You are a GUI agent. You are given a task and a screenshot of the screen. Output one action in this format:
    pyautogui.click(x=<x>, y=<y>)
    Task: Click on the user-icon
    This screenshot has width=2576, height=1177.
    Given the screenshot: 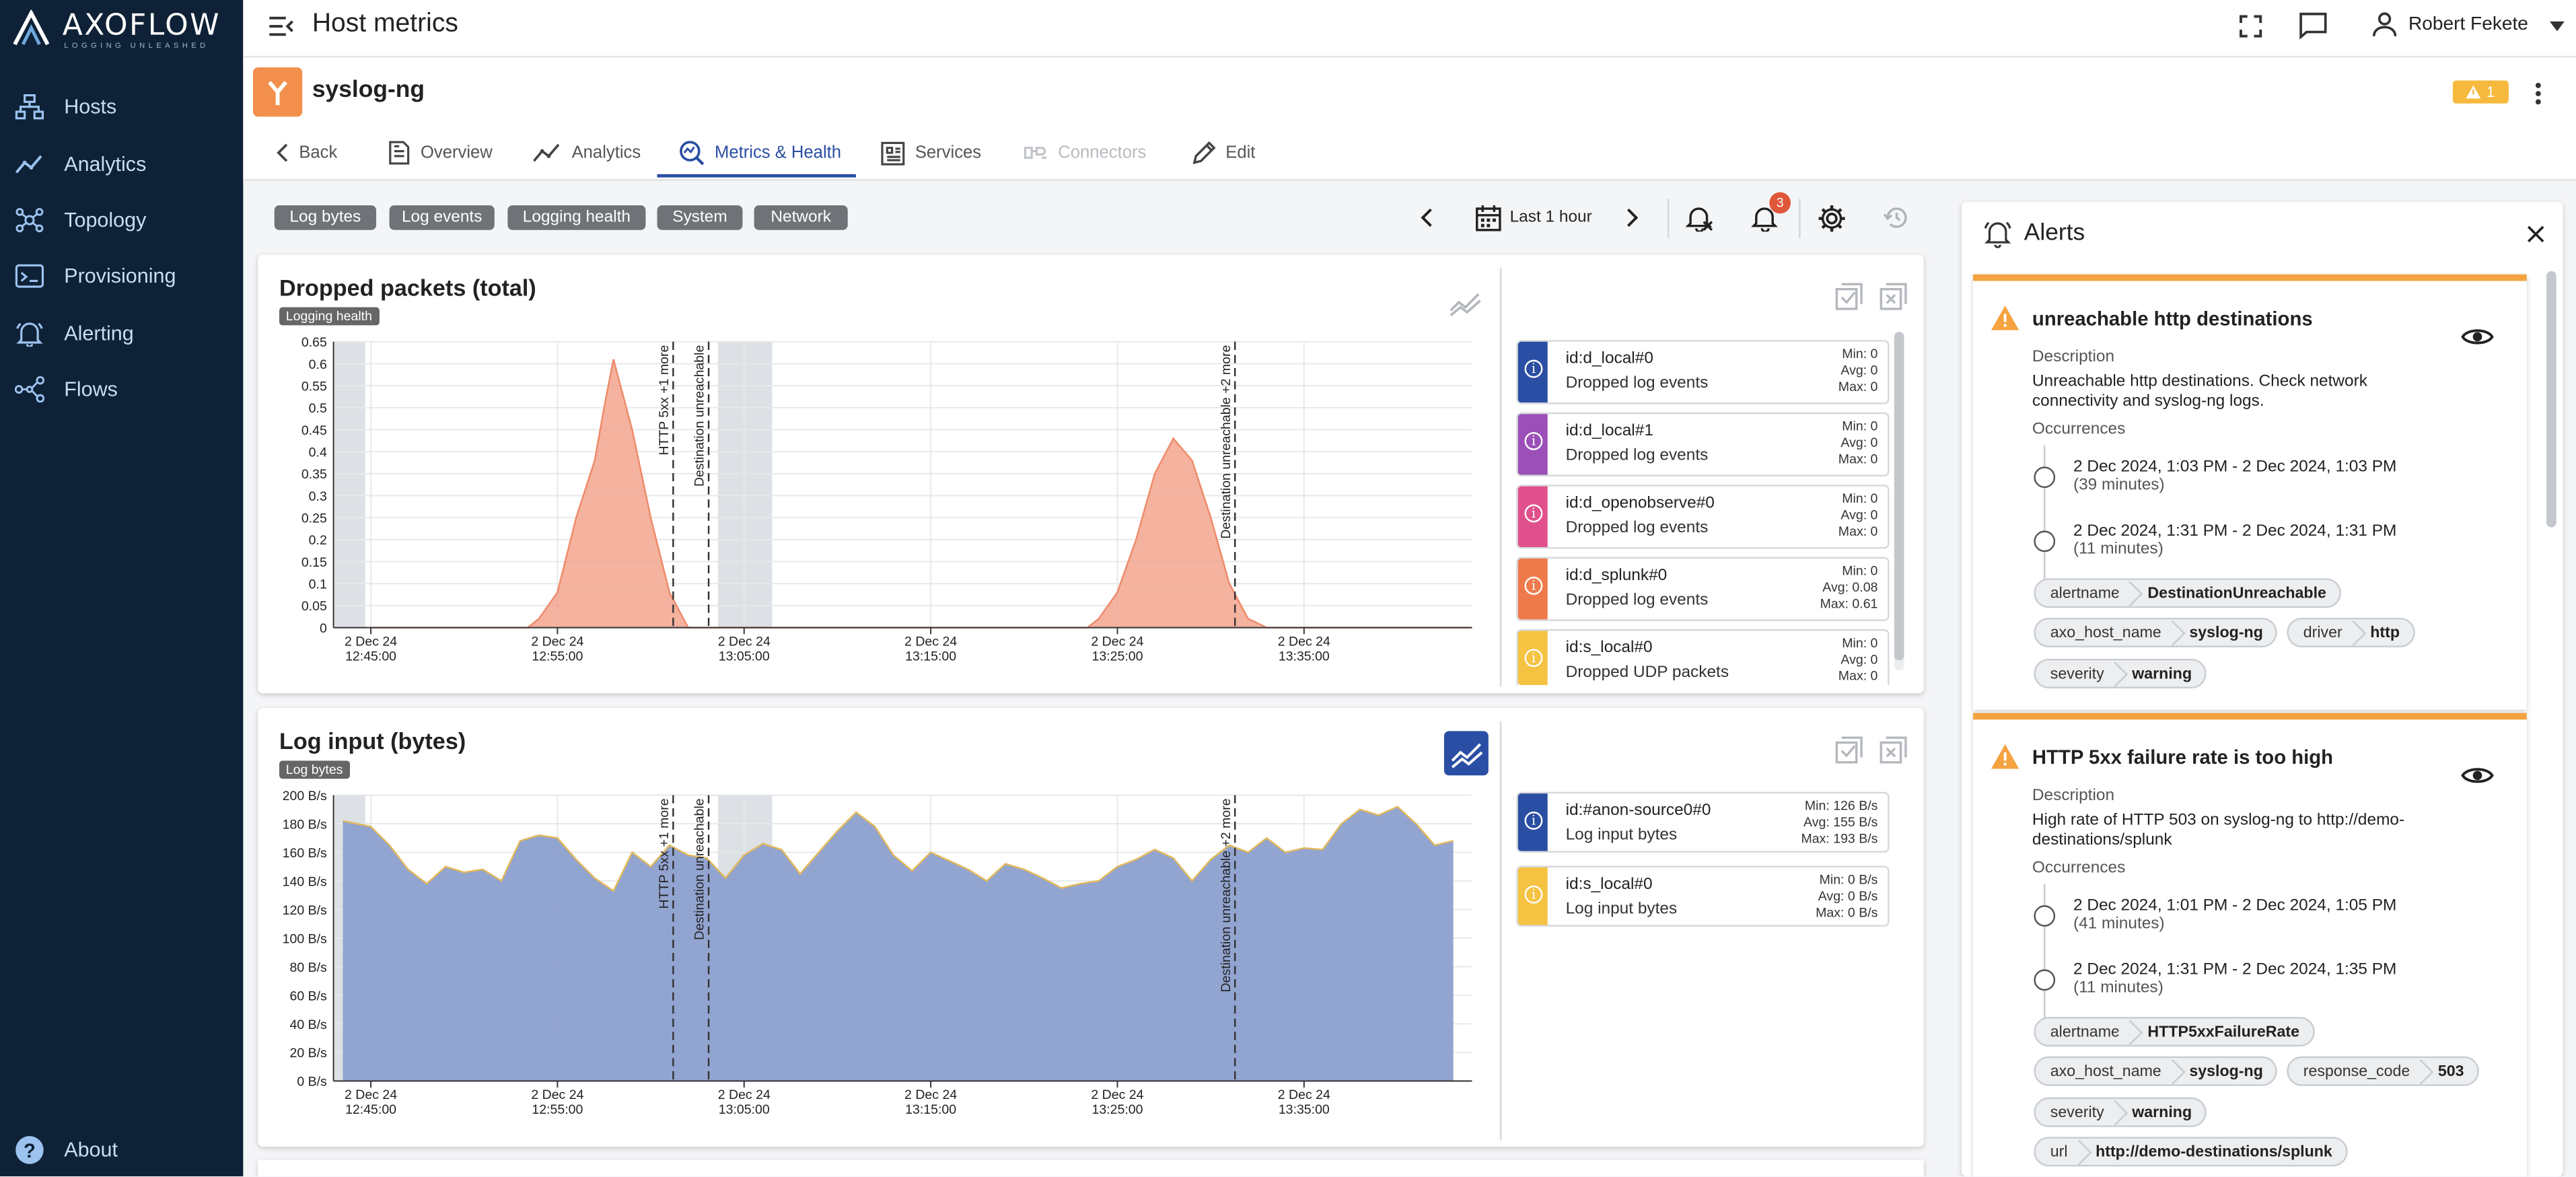 What is the action you would take?
    pyautogui.click(x=2384, y=24)
    